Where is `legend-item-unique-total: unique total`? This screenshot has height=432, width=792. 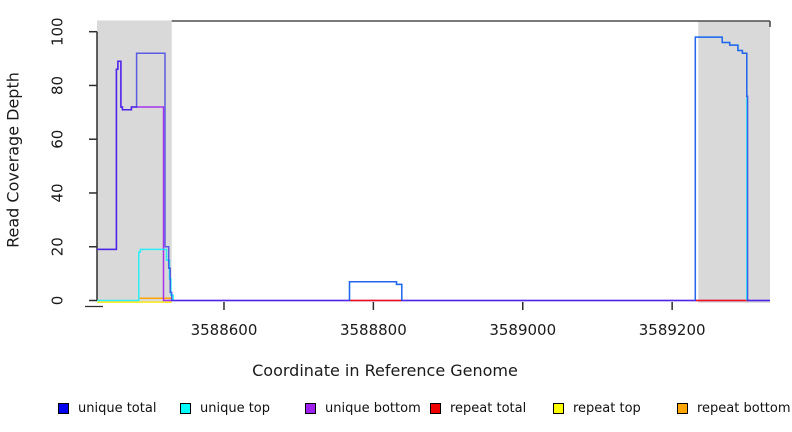
legend-item-unique-total: unique total is located at coordinates (107, 408).